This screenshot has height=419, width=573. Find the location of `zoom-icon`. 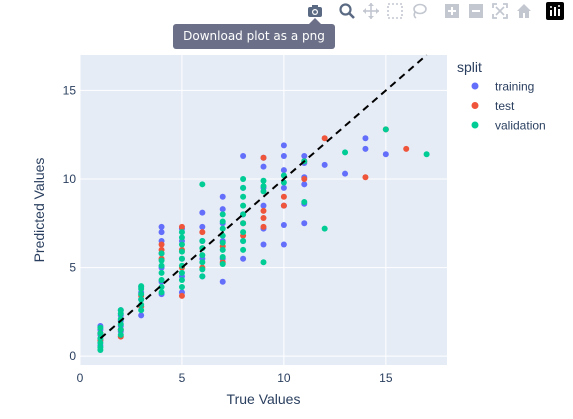

zoom-icon is located at coordinates (348, 12).